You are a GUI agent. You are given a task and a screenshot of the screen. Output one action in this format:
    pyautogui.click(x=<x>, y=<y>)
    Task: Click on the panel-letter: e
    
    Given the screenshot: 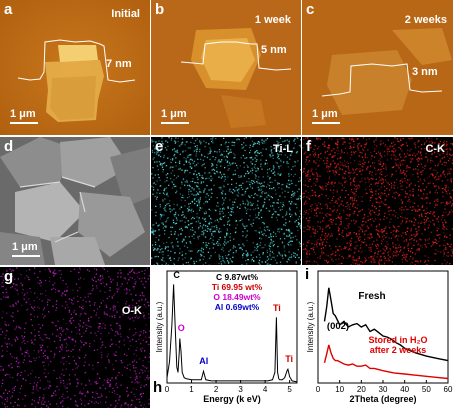 What is the action you would take?
    pyautogui.click(x=159, y=146)
    